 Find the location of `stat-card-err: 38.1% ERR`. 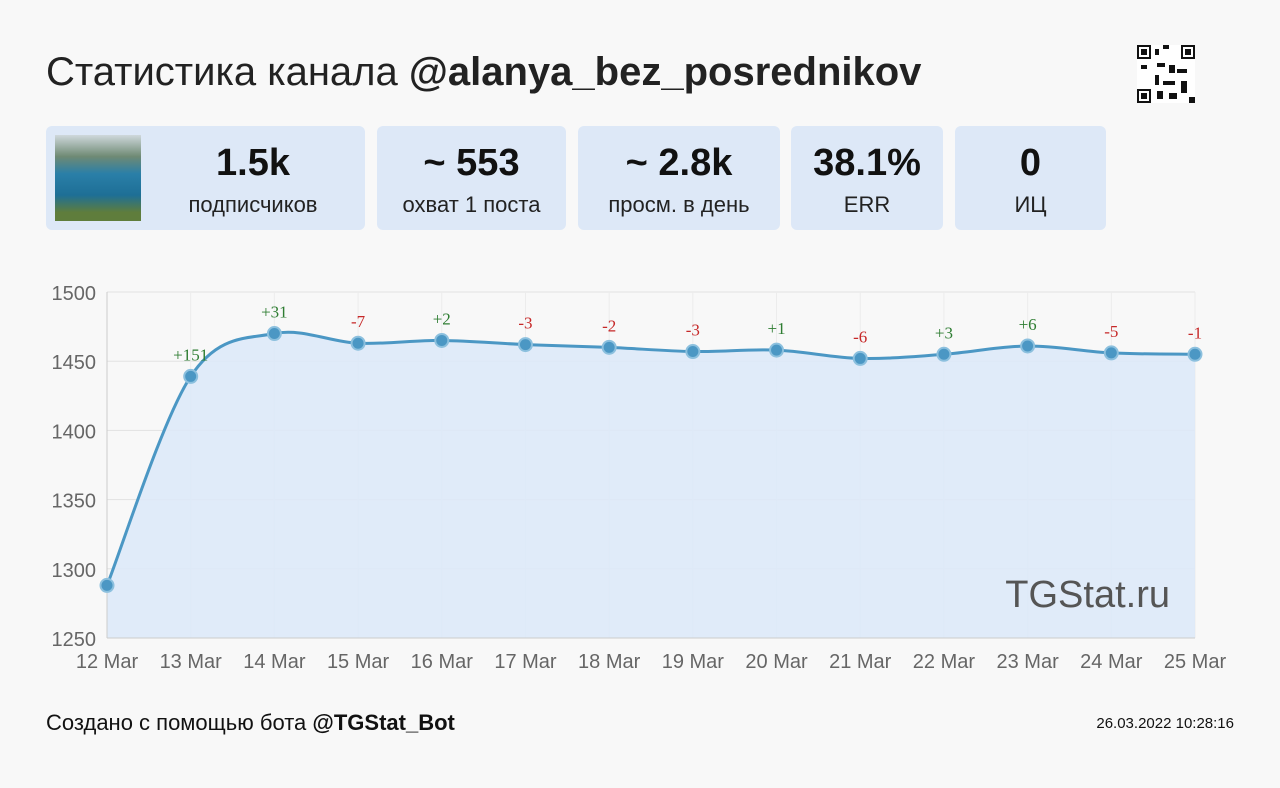

stat-card-err: 38.1% ERR is located at coordinates (867, 178).